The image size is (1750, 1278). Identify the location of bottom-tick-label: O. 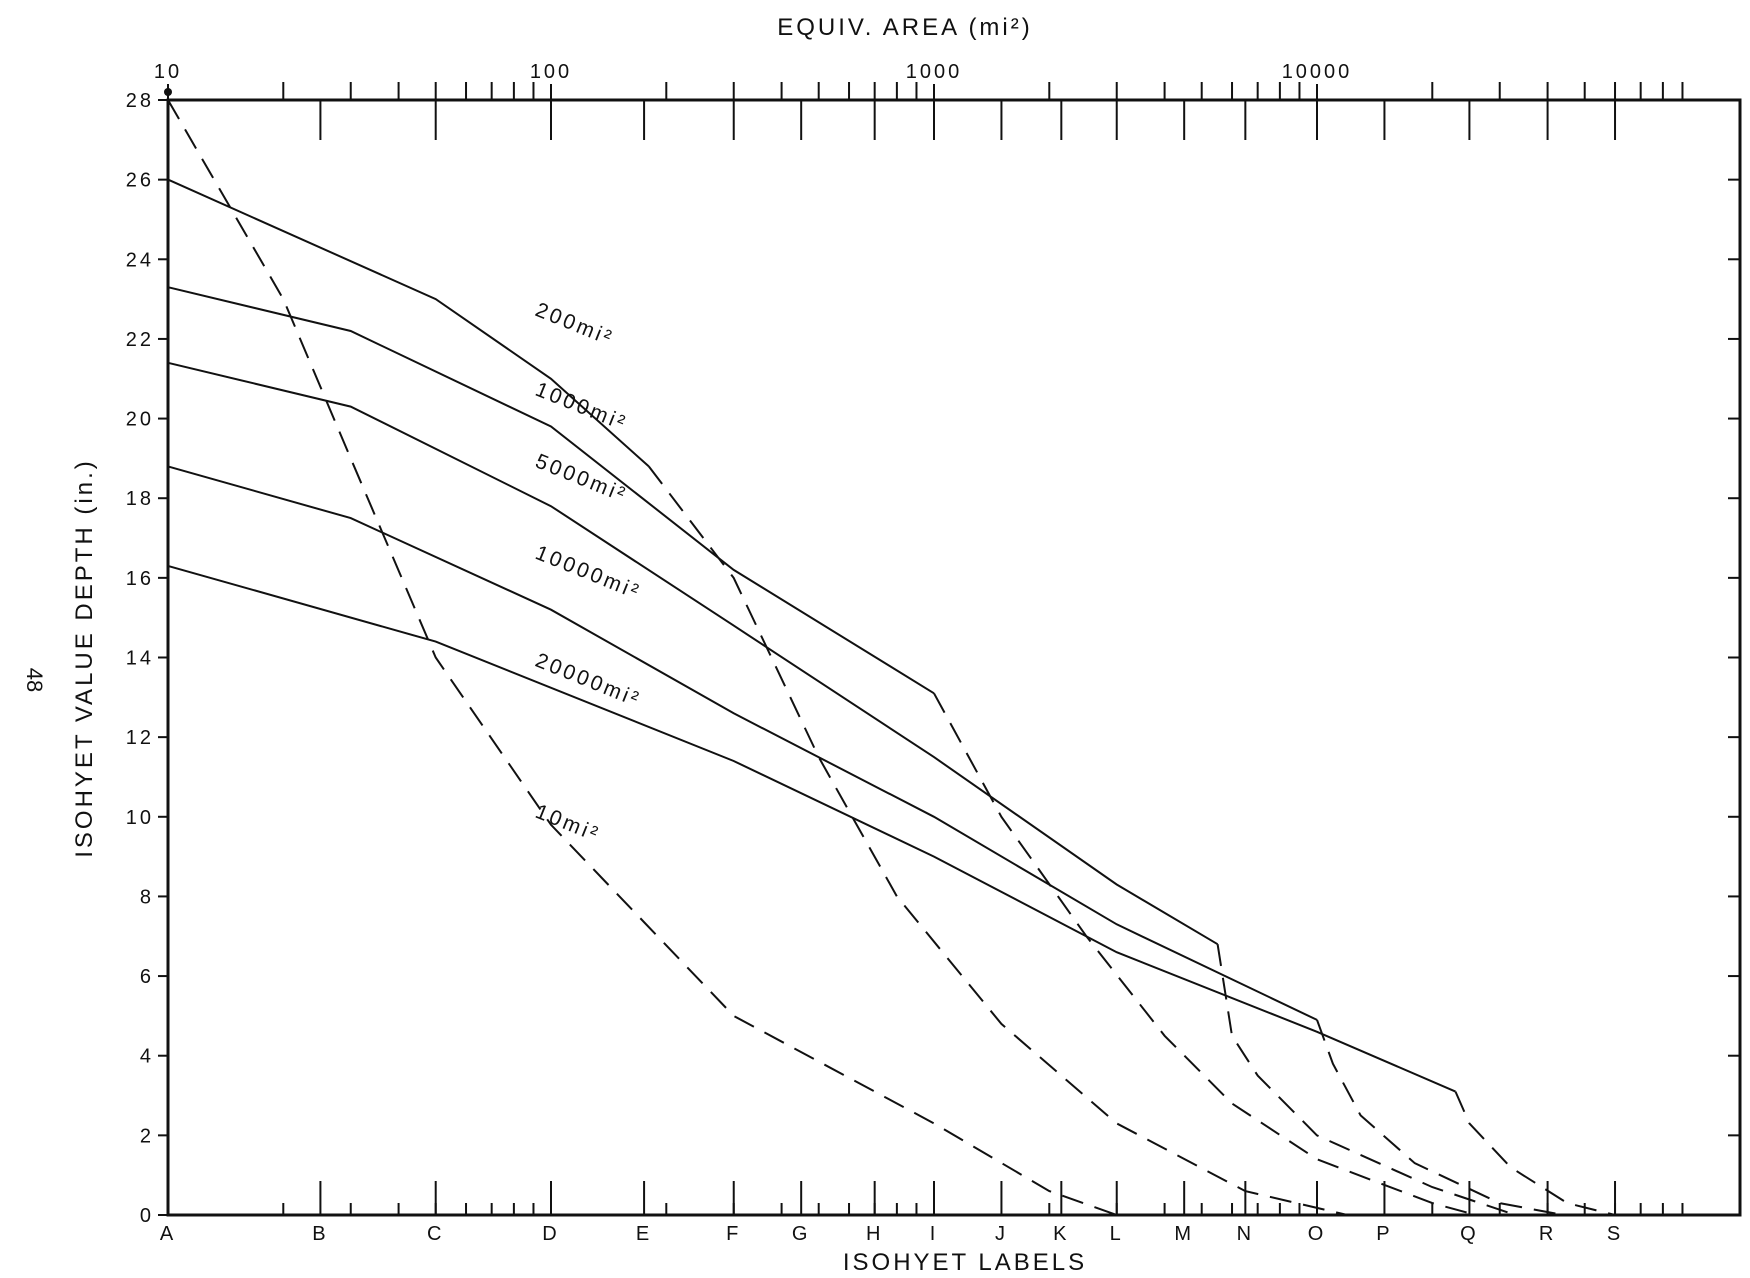
(1317, 1234).